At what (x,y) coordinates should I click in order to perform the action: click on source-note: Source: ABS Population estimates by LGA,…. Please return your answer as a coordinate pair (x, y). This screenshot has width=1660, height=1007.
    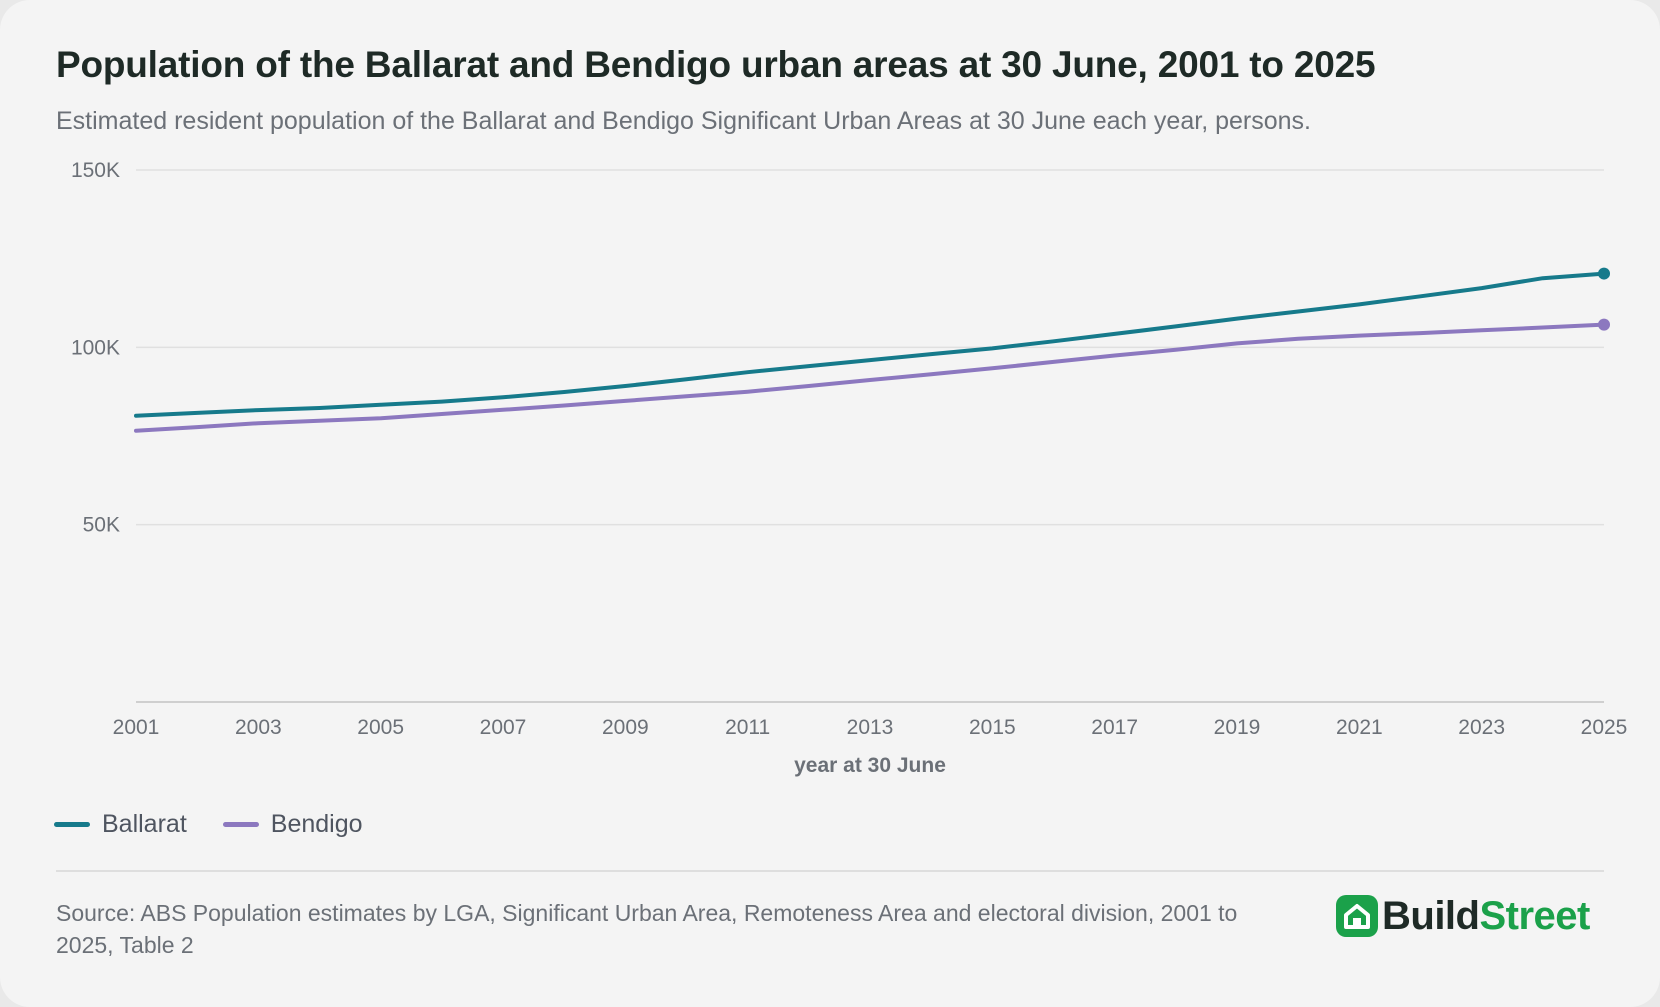
    Looking at the image, I should click on (647, 929).